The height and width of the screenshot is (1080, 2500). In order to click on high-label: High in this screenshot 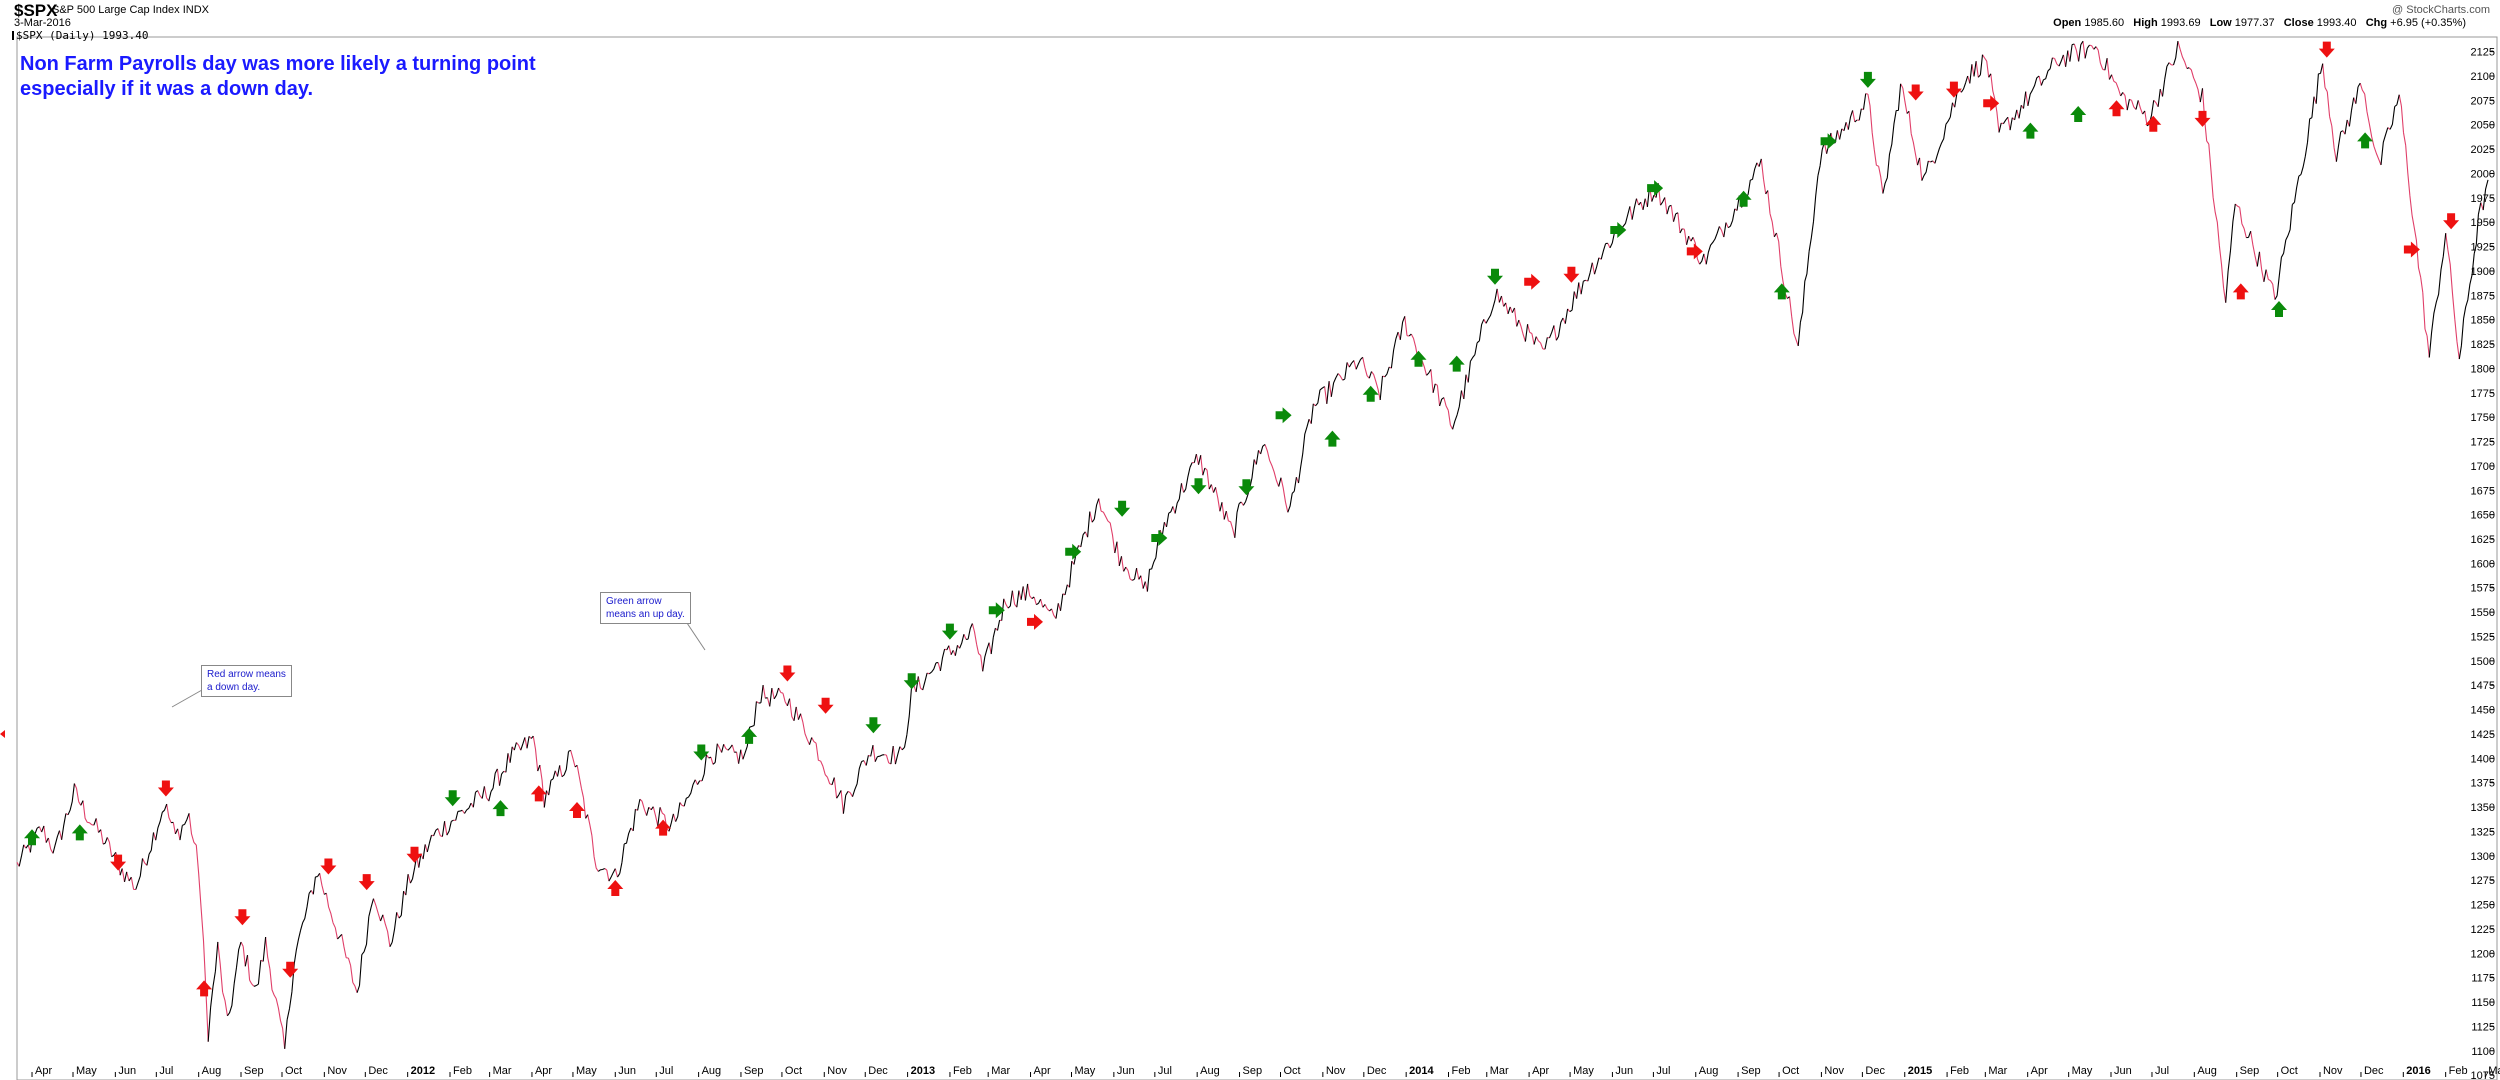, I will do `click(2145, 23)`.